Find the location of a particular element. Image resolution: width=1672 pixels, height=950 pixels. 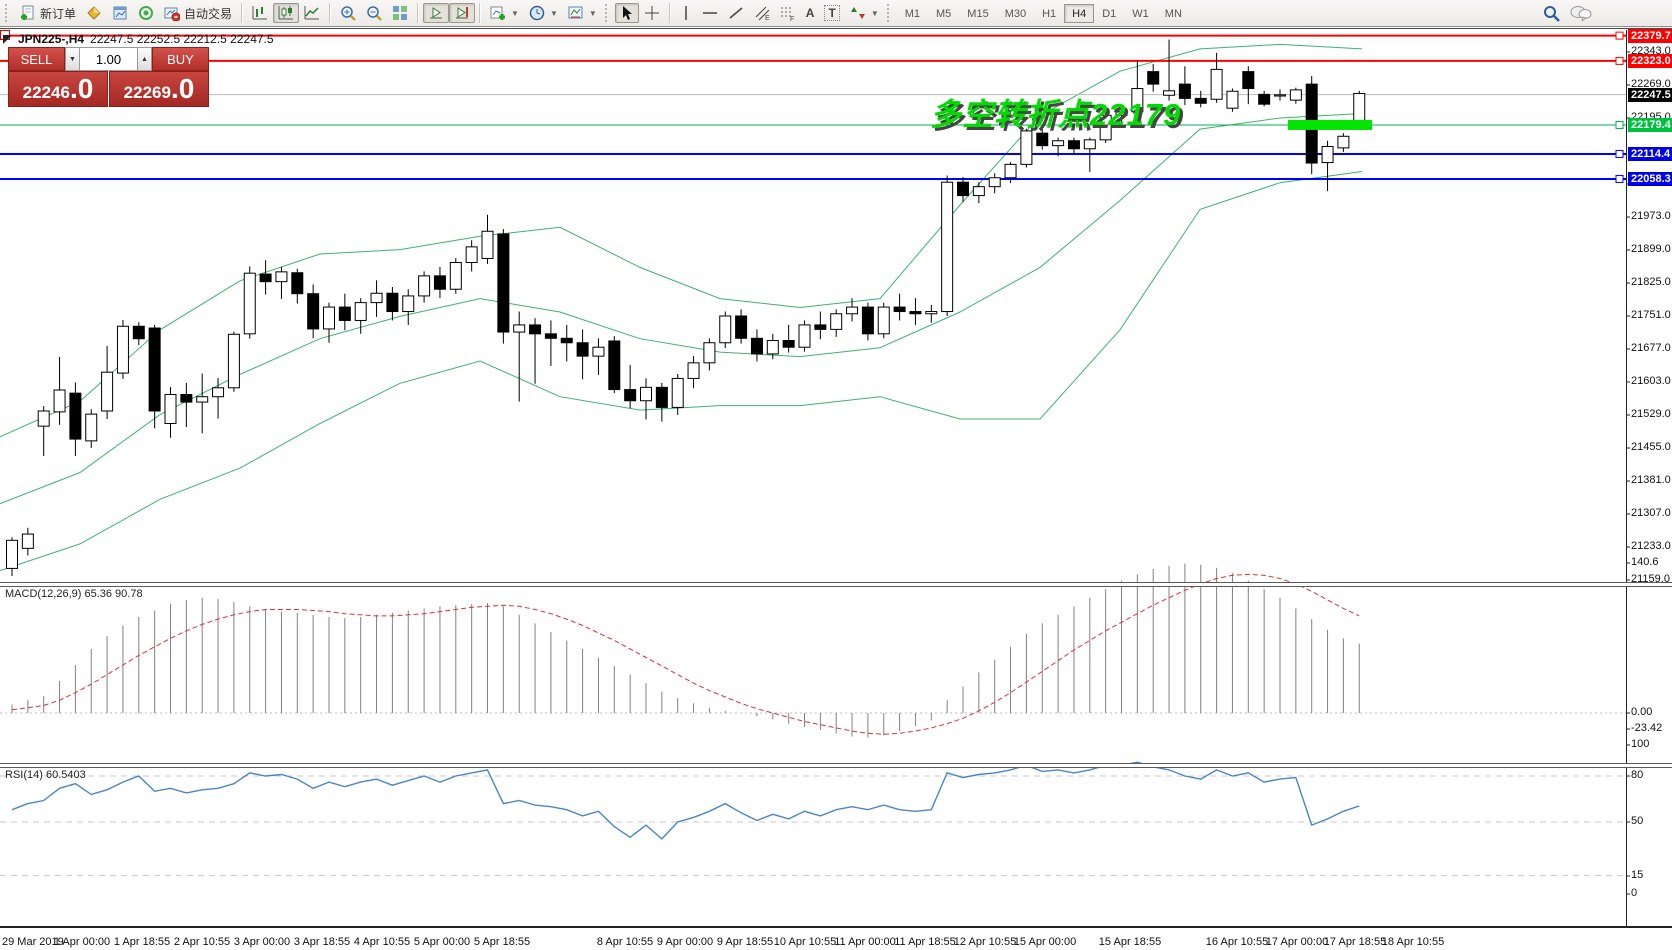

sell-price-box: 22246.0 is located at coordinates (58, 89).